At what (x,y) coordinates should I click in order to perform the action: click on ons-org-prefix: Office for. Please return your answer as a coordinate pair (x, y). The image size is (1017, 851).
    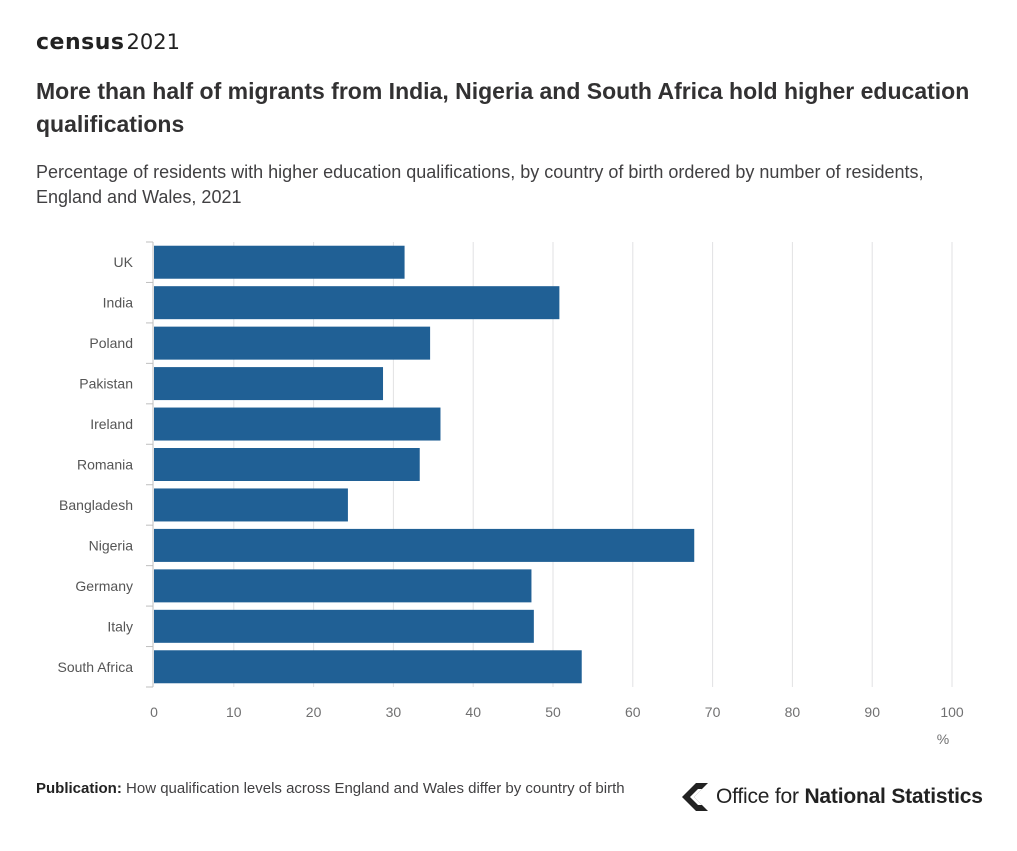
    Looking at the image, I should click on (760, 796).